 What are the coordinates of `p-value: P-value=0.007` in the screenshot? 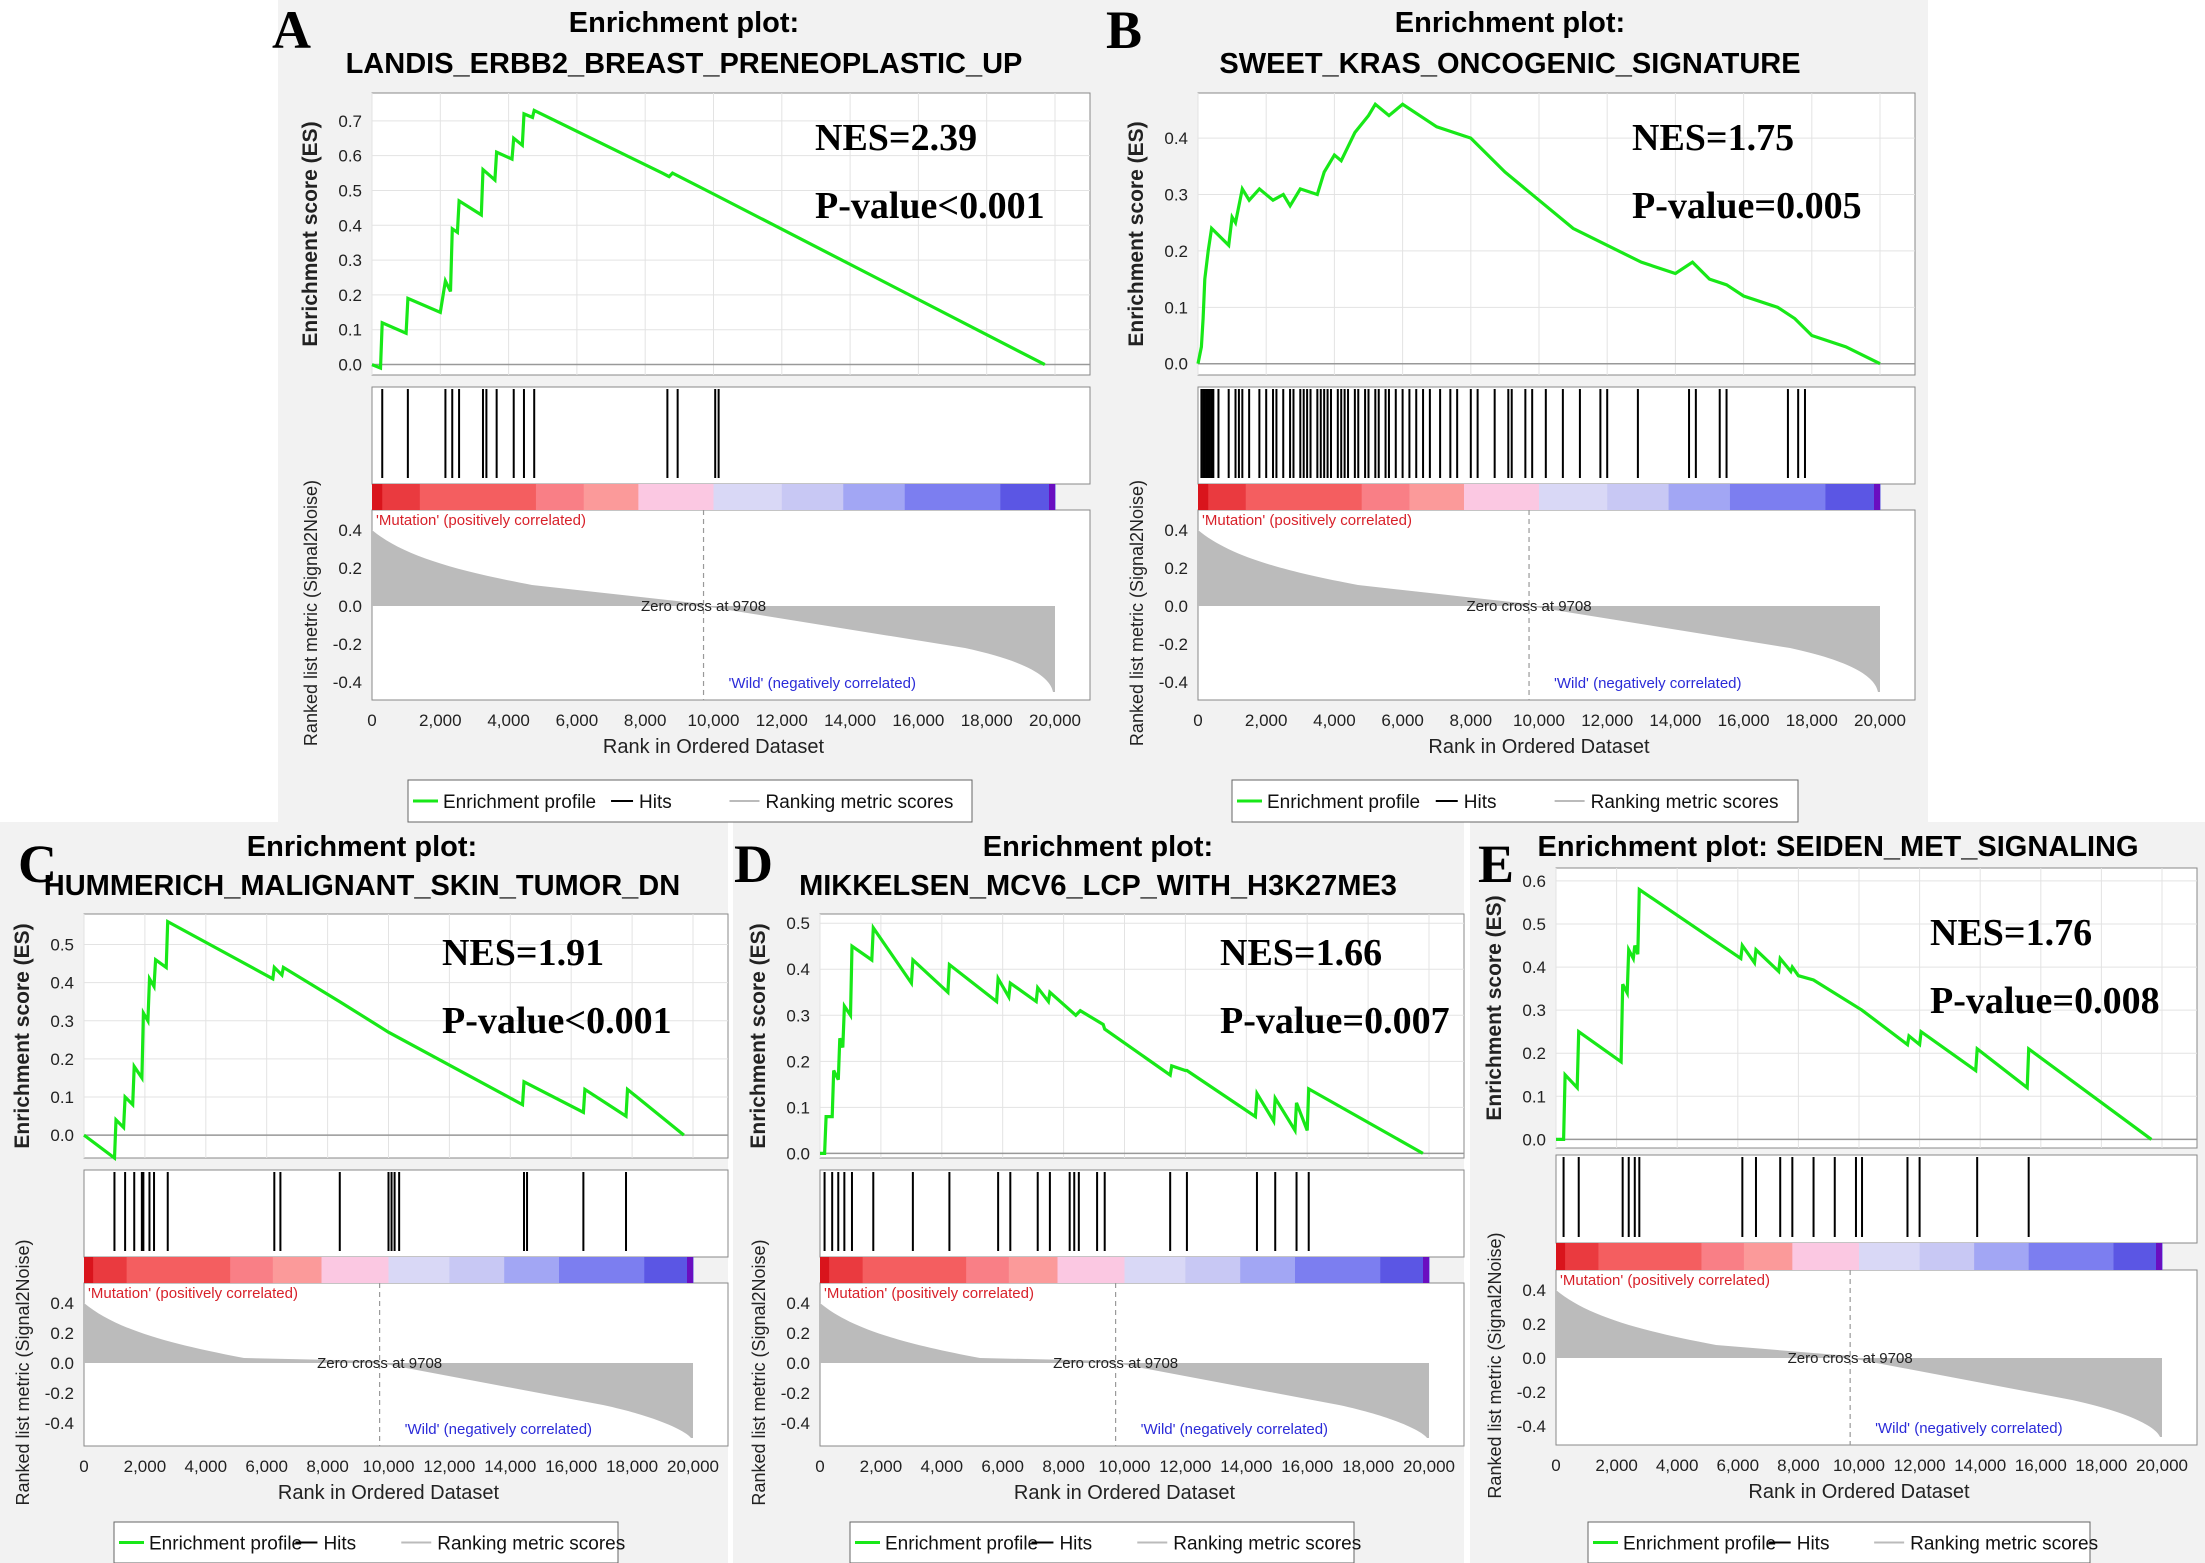 It's located at (1335, 1021).